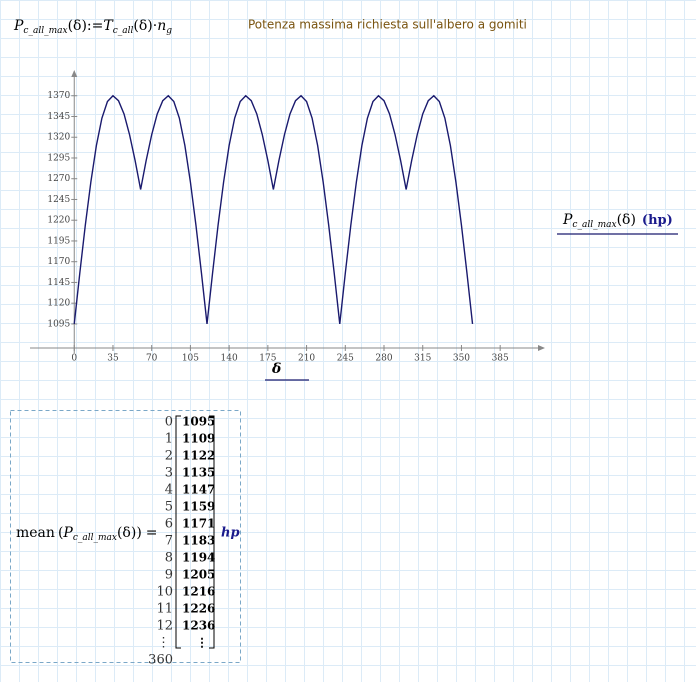  What do you see at coordinates (164, 626) in the screenshot?
I see `row-index: 12` at bounding box center [164, 626].